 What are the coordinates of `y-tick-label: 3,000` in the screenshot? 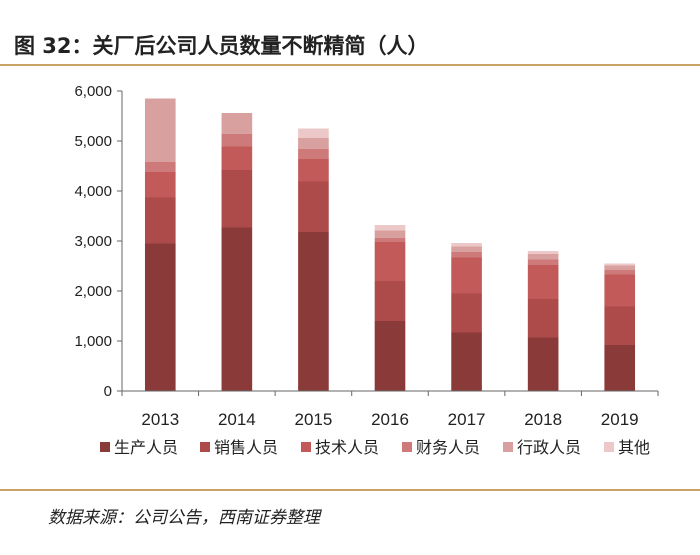 It's located at (93, 241).